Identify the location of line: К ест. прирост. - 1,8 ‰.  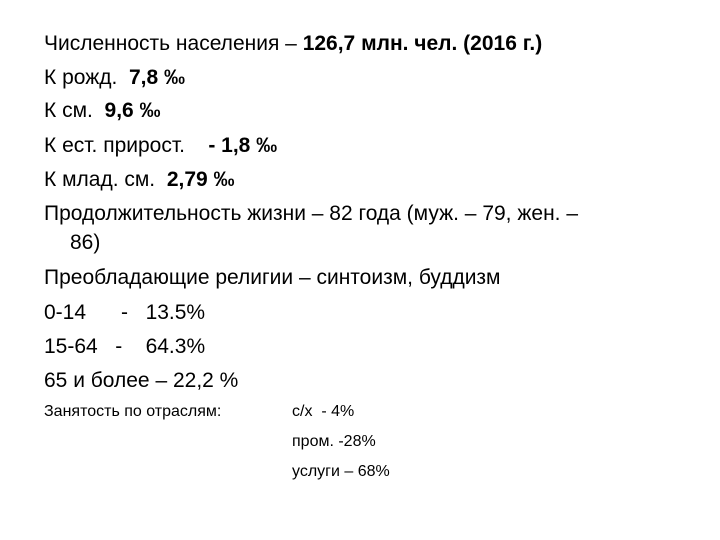
(160, 146).